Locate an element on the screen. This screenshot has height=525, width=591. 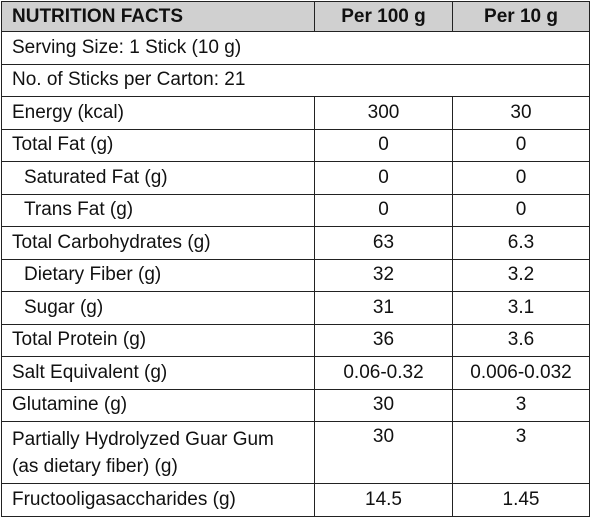
nutrient-label: Energy (kcal) is located at coordinates (158, 113).